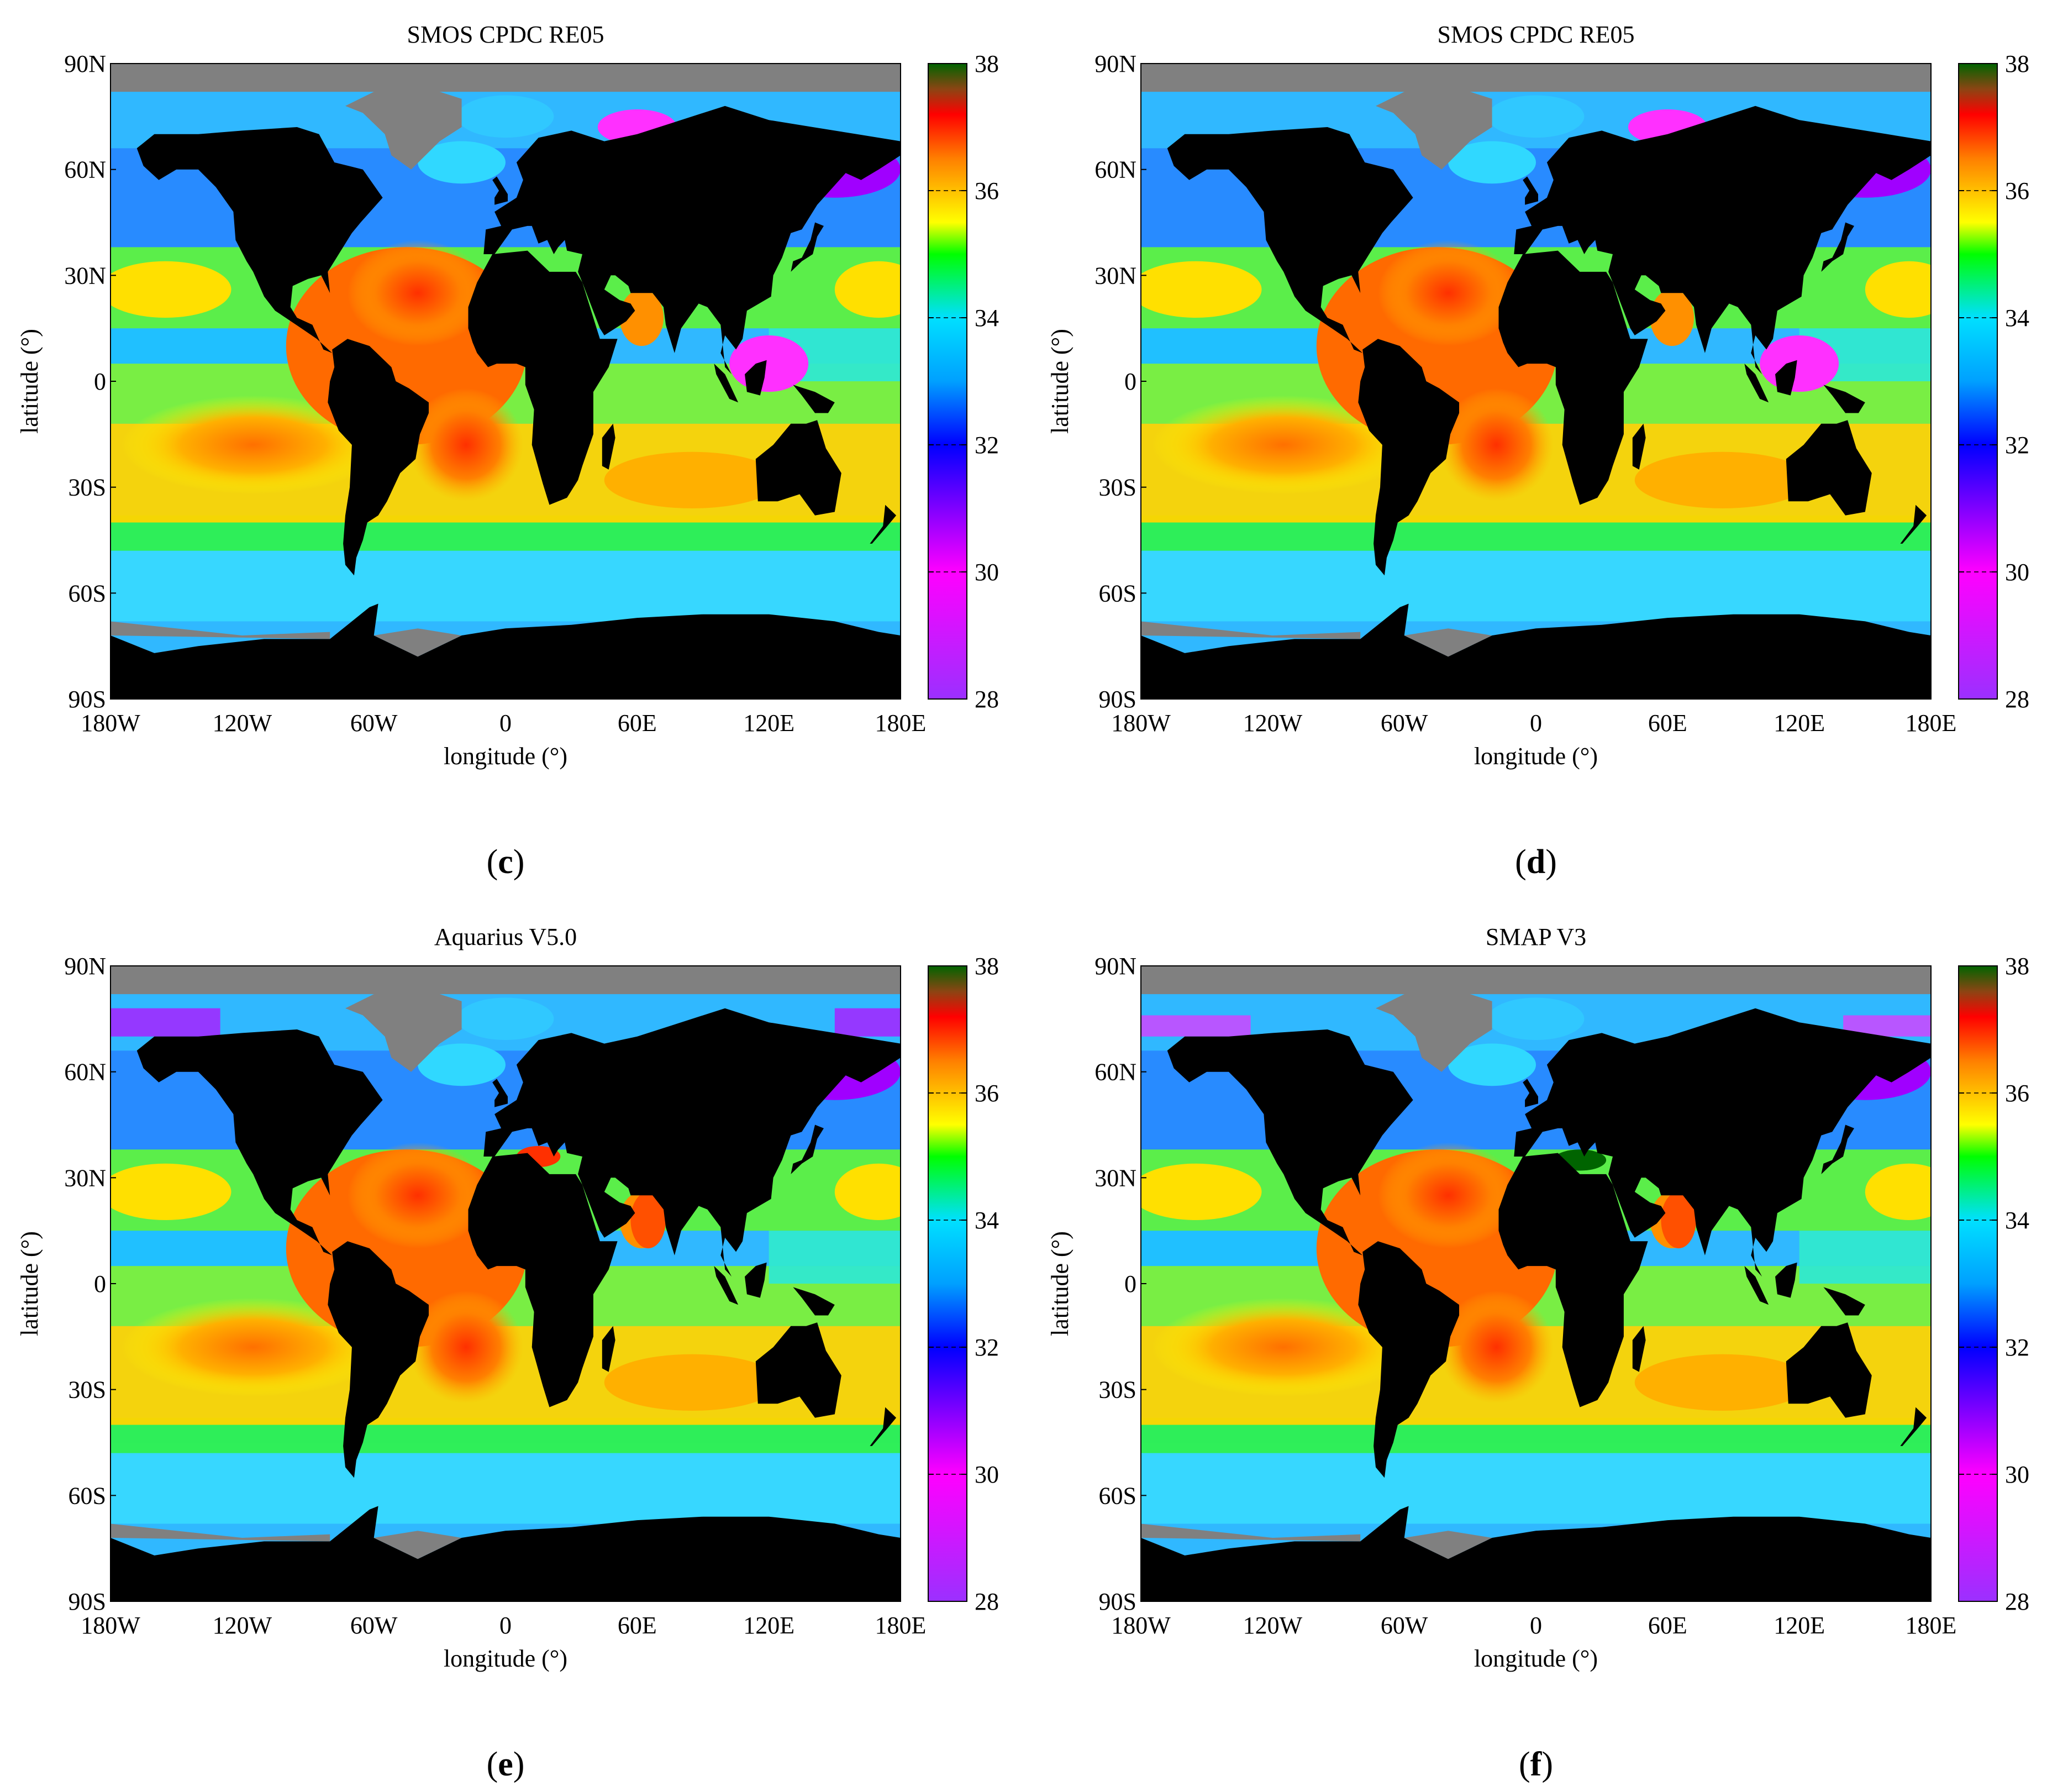  What do you see at coordinates (1722, 1142) in the screenshot?
I see `land-eurasia` at bounding box center [1722, 1142].